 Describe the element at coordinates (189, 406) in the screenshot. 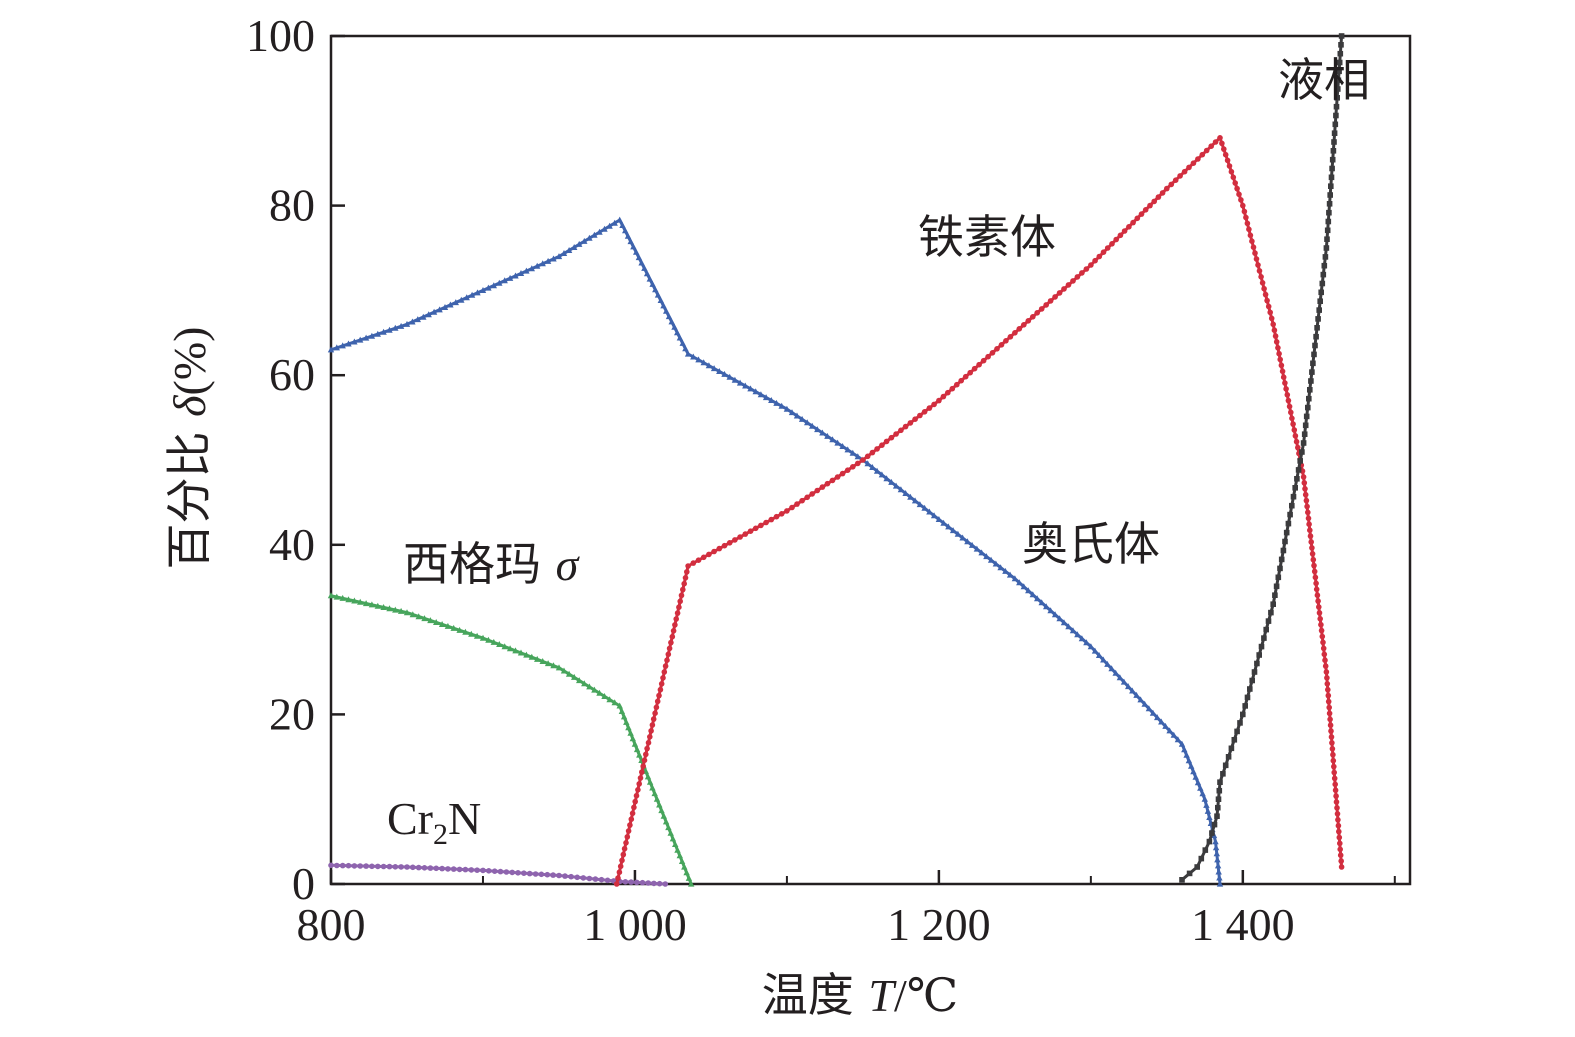

I see `y-axis-title-symbol: δ` at that location.